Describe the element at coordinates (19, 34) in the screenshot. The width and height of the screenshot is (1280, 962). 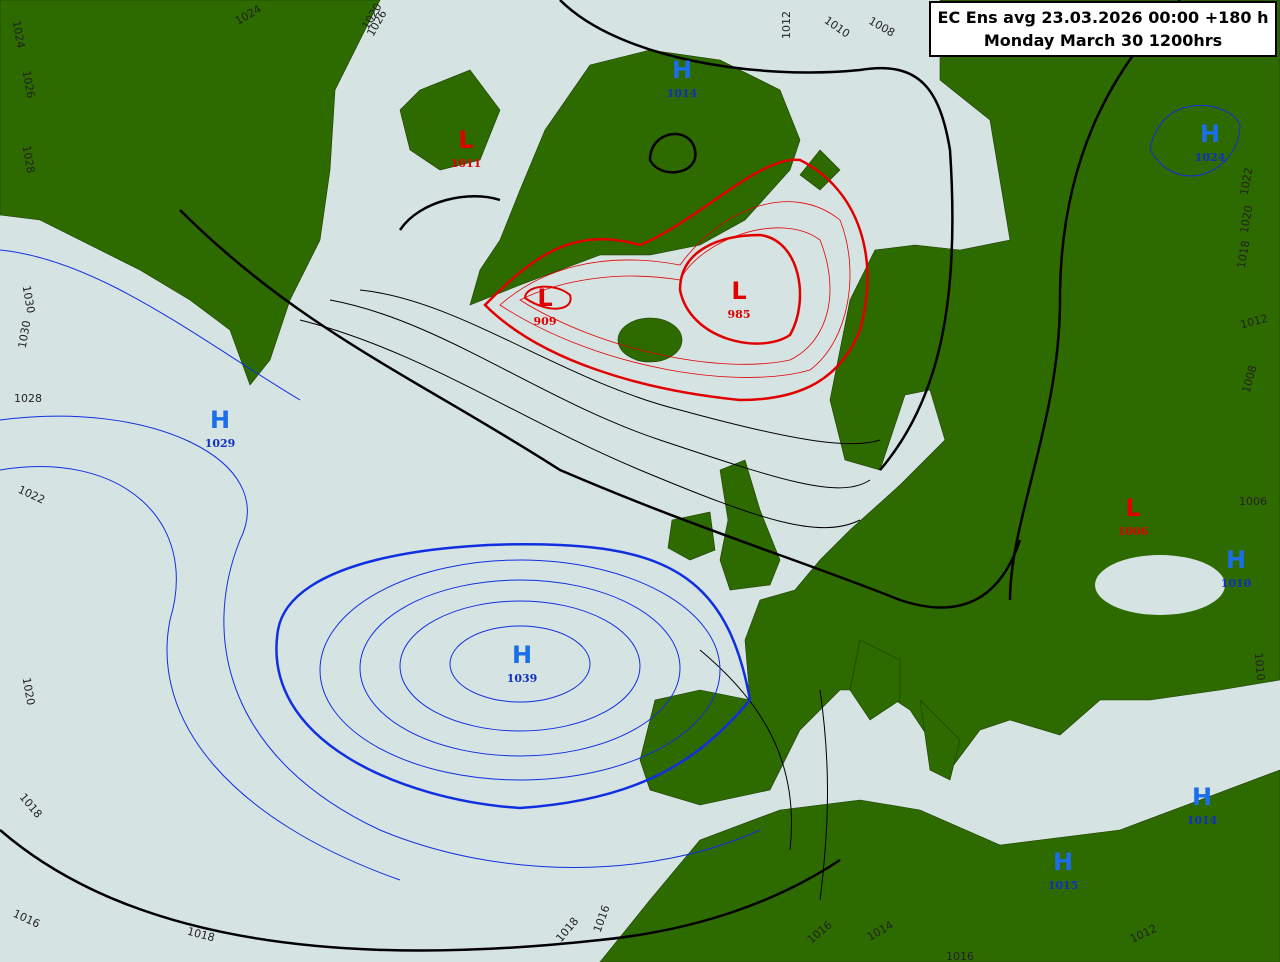
I see `isobar-label: 1024` at that location.